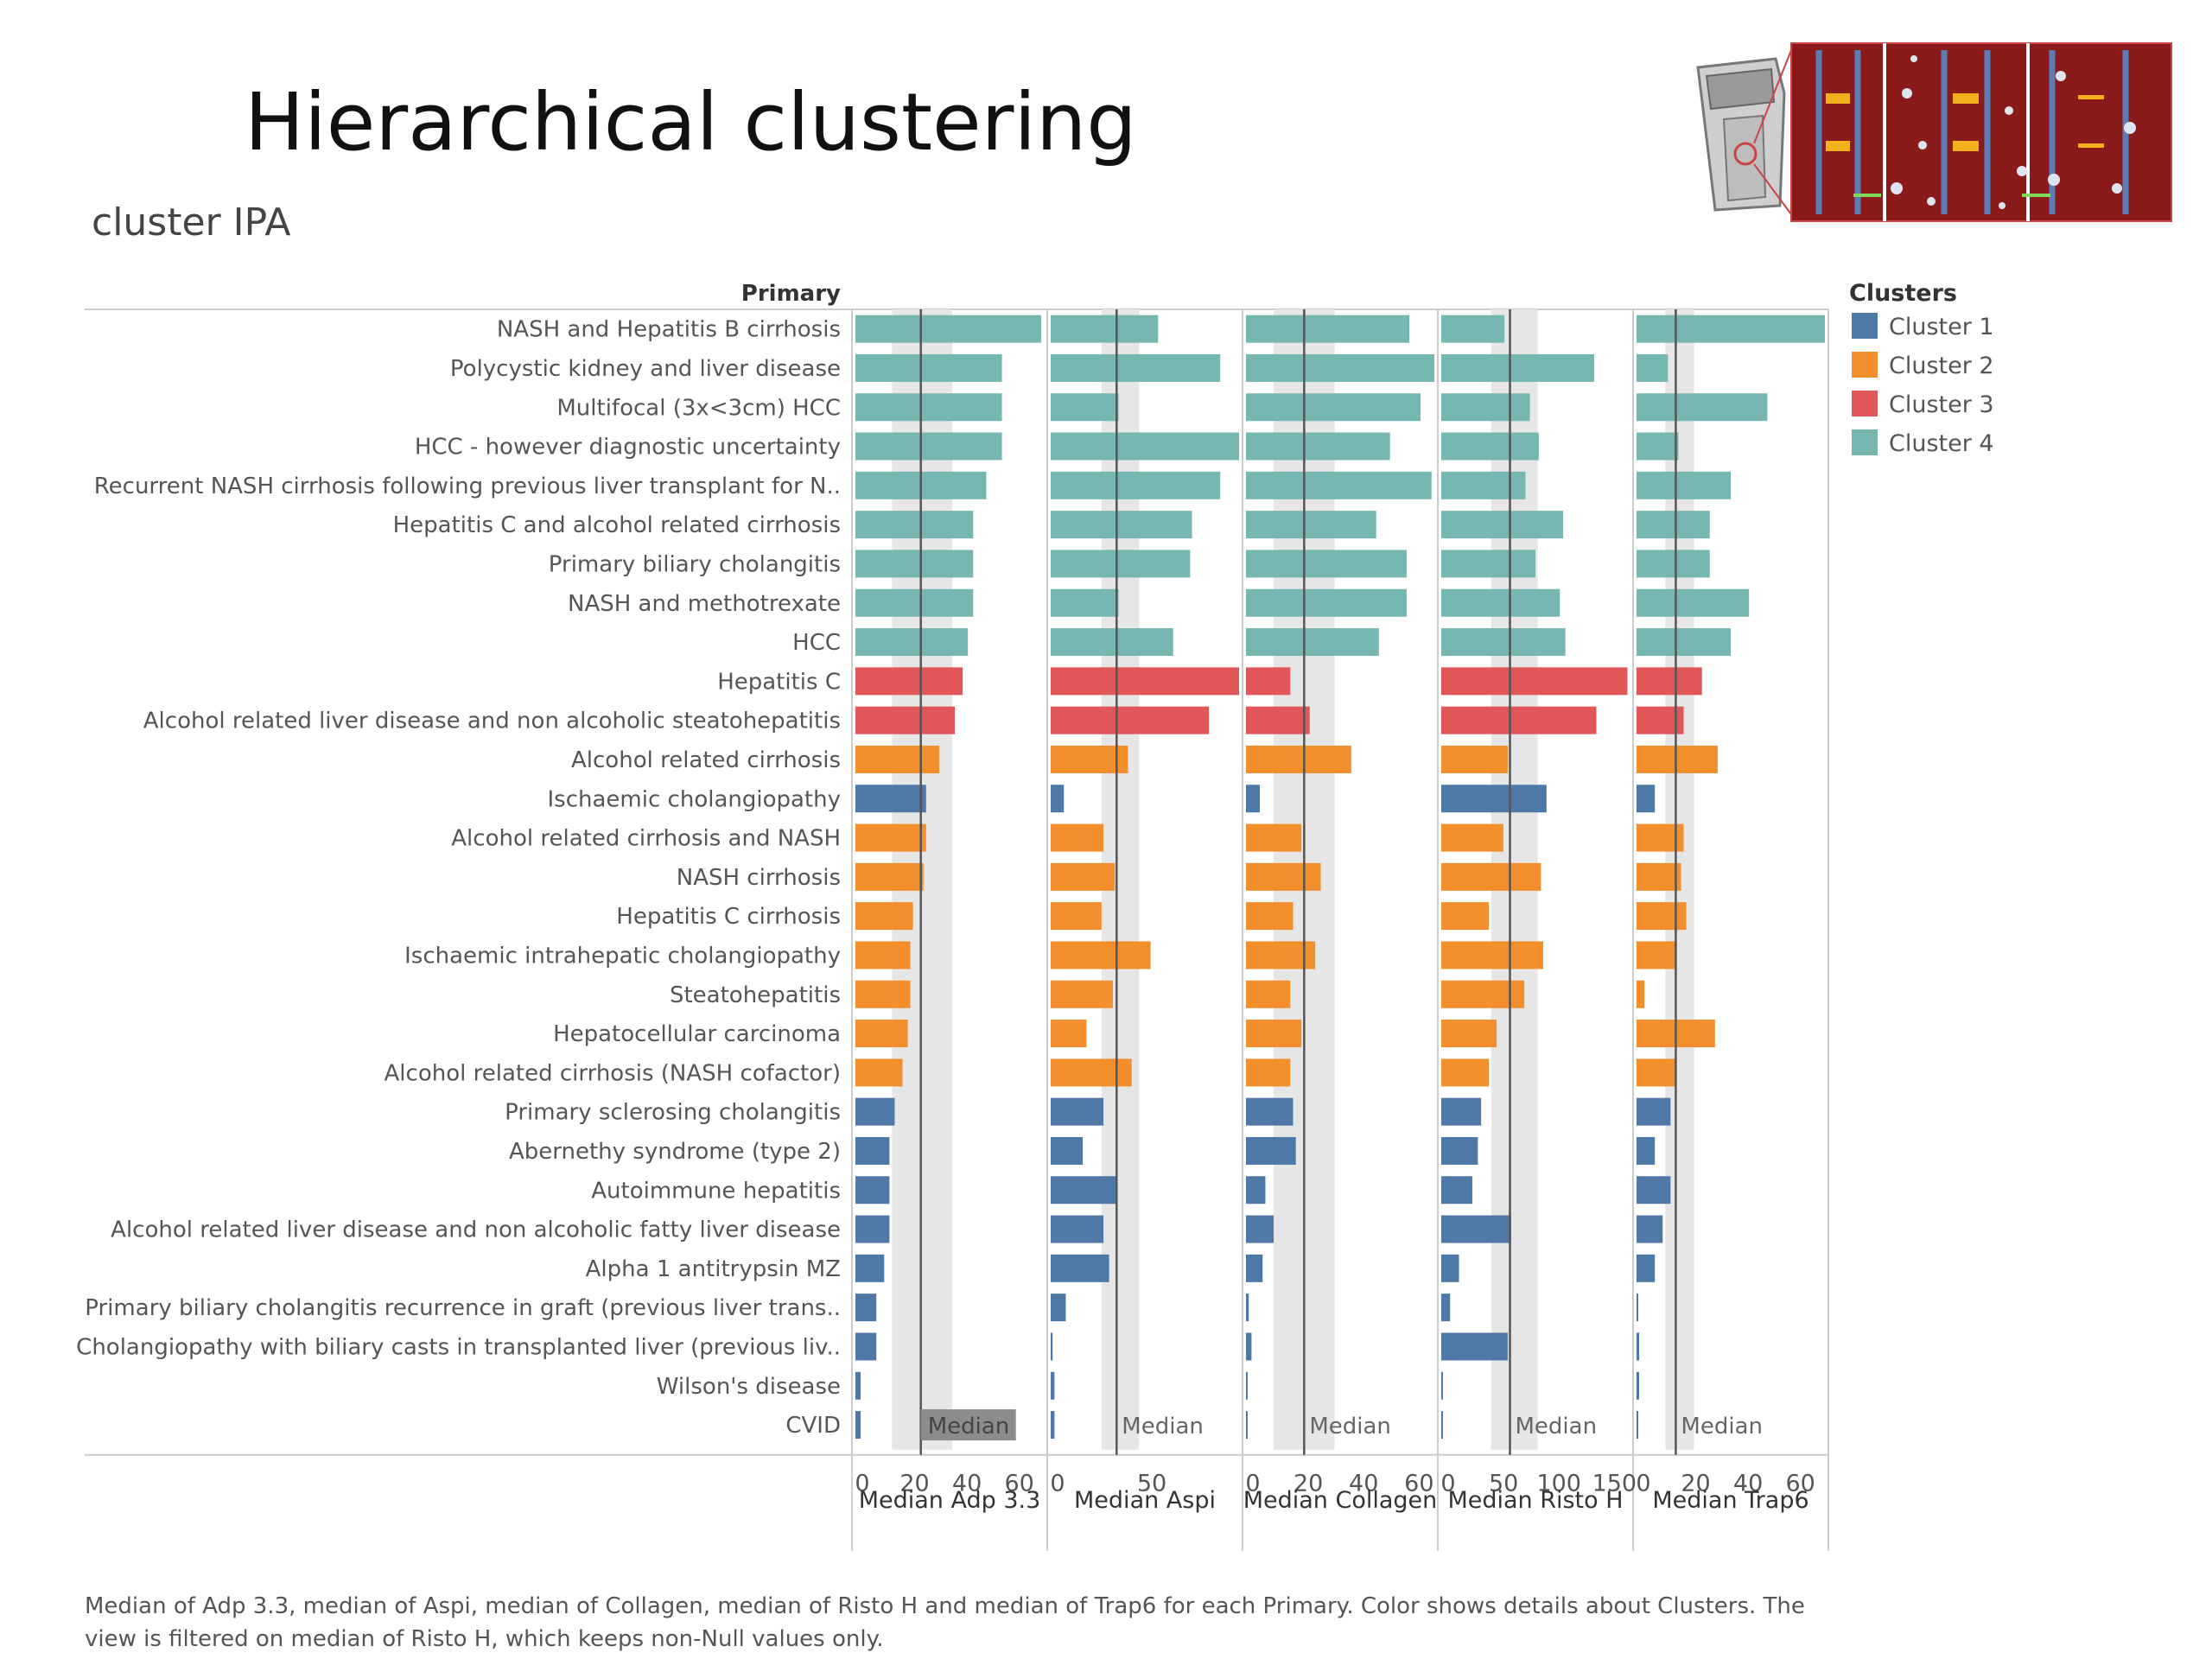  Describe the element at coordinates (646, 839) in the screenshot. I see `row-label: Alcohol related cirrhosis and NASH` at that location.